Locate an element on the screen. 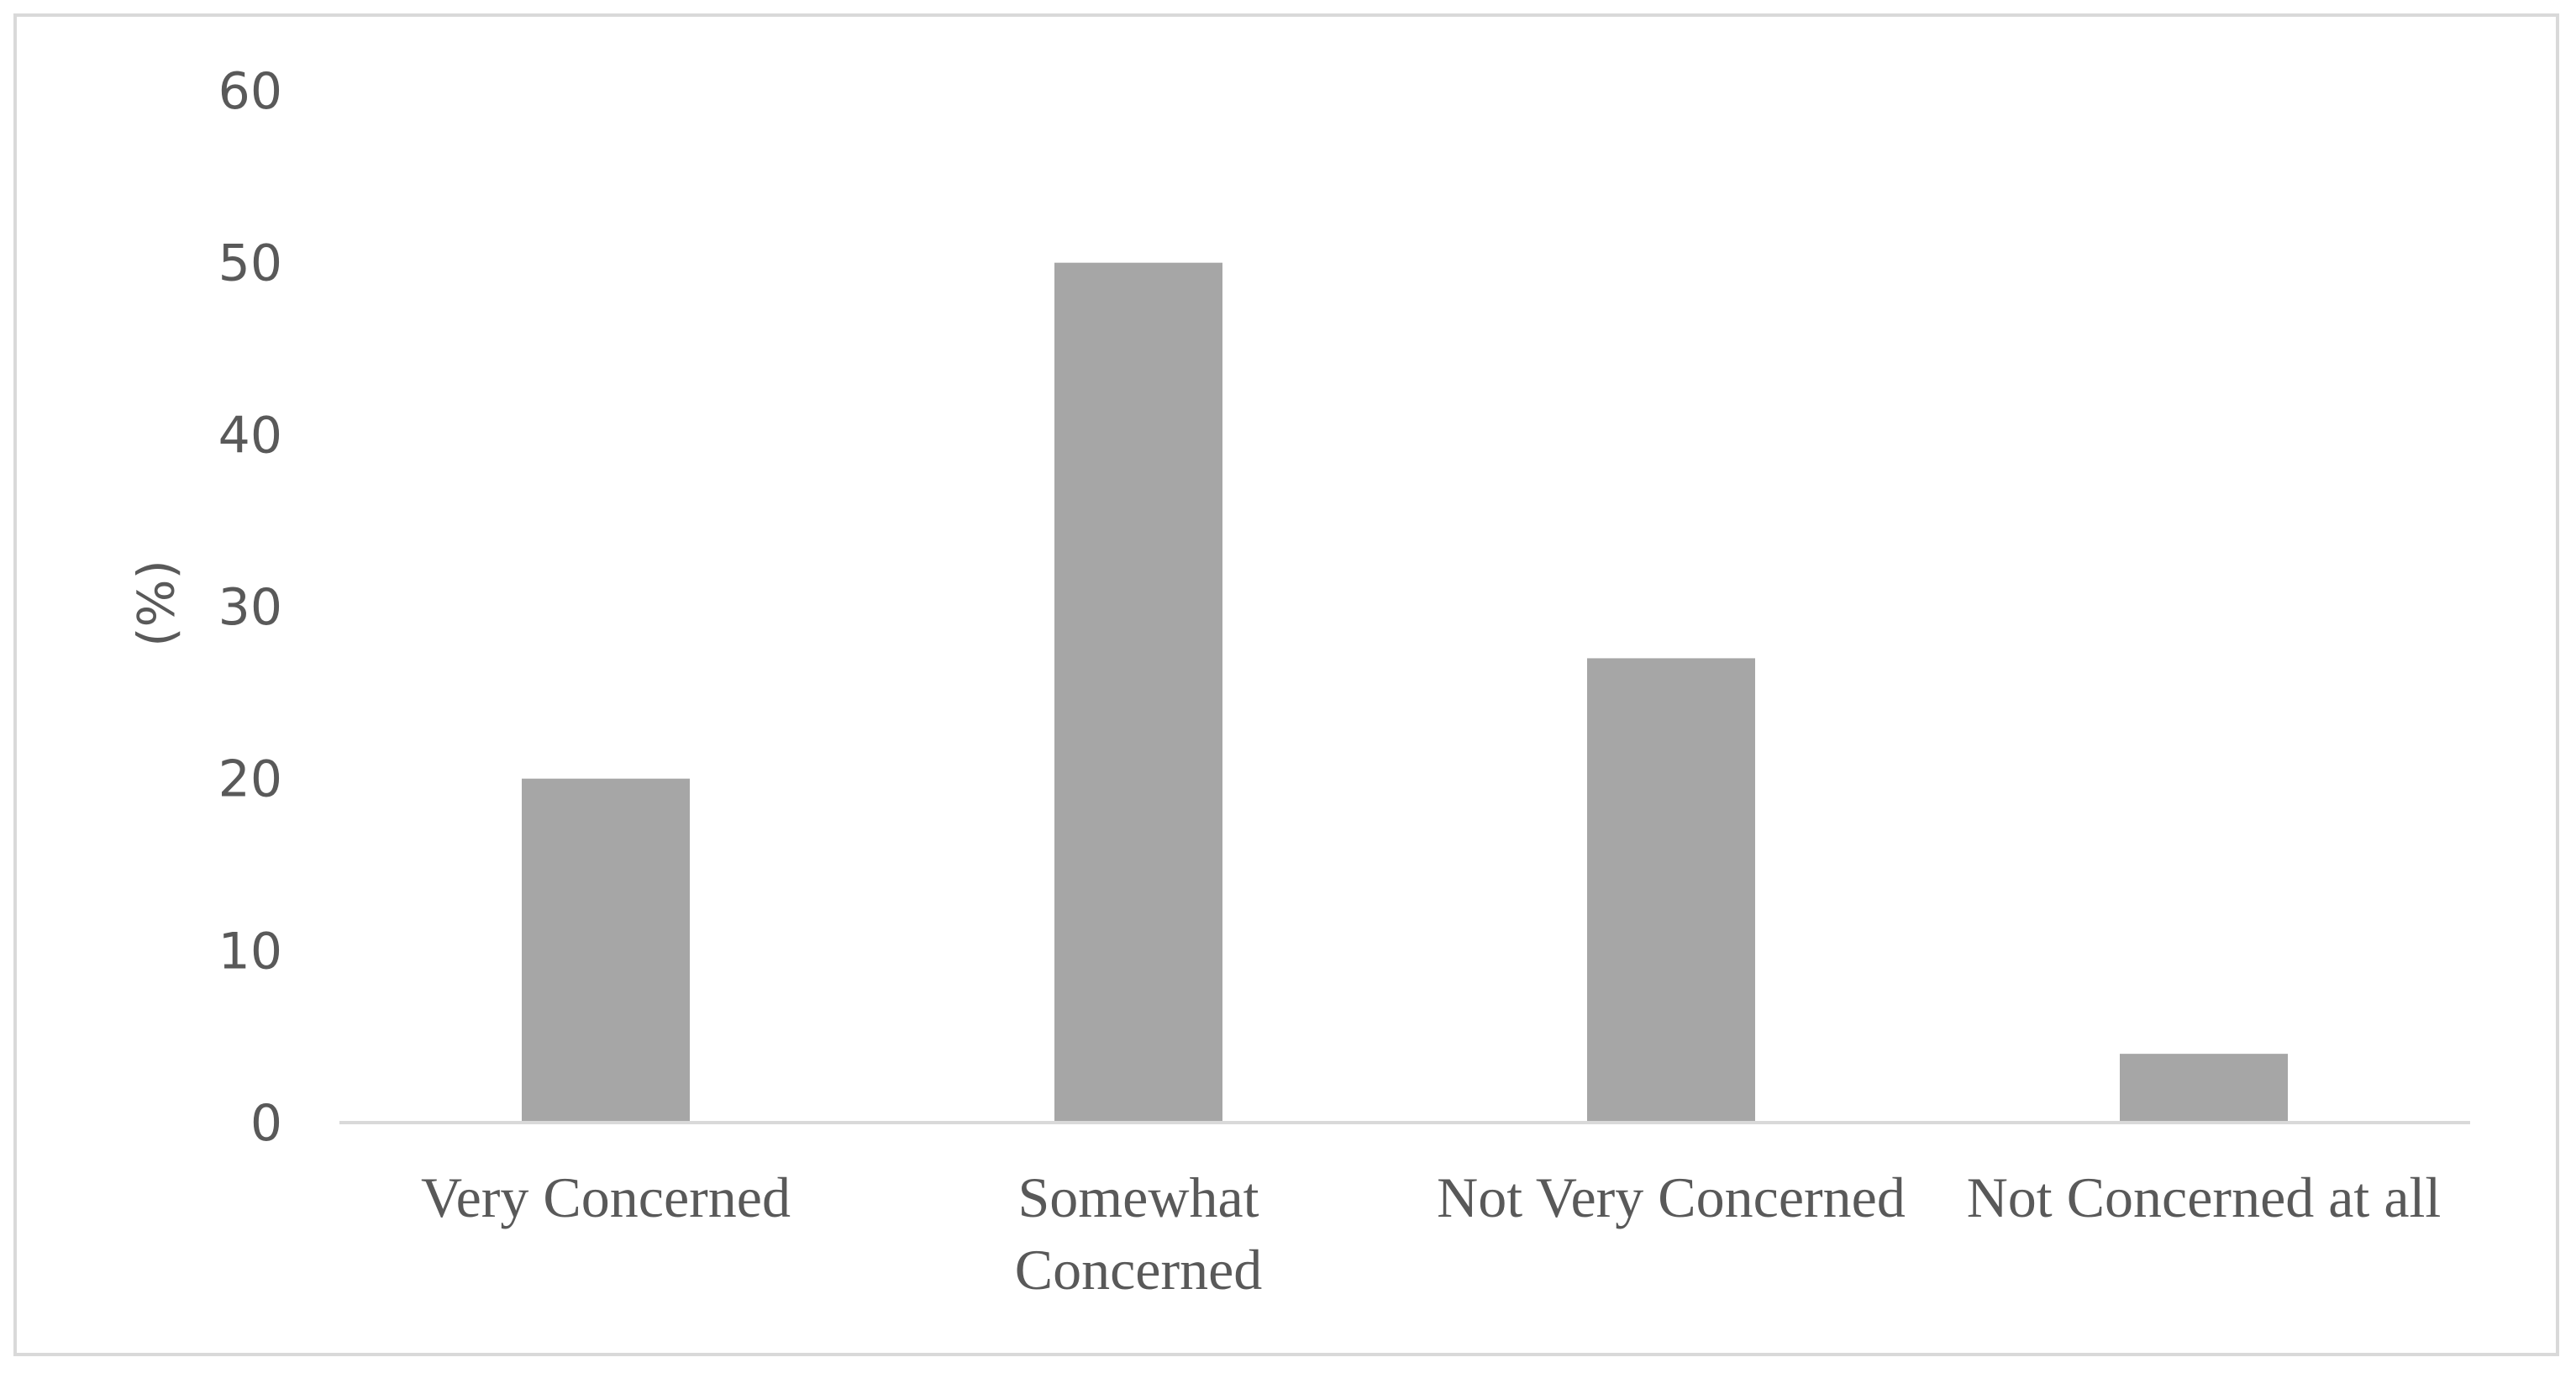  x-tick-label-line: Concerned is located at coordinates (1139, 1270).